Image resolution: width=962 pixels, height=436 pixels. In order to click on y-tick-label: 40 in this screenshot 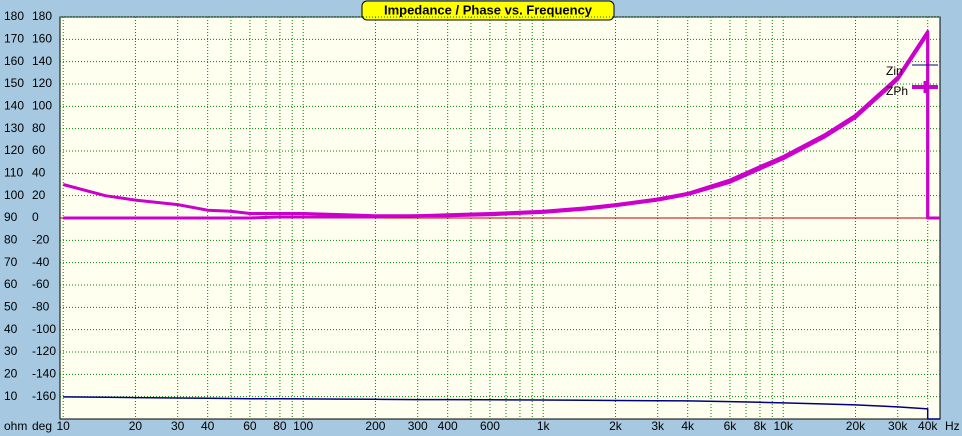, I will do `click(11, 329)`.